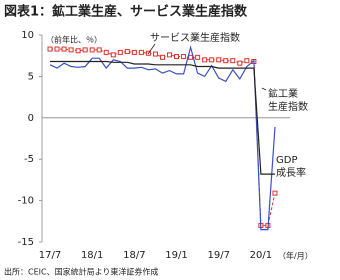  I want to click on x-tick-label: 18/1, so click(92, 255).